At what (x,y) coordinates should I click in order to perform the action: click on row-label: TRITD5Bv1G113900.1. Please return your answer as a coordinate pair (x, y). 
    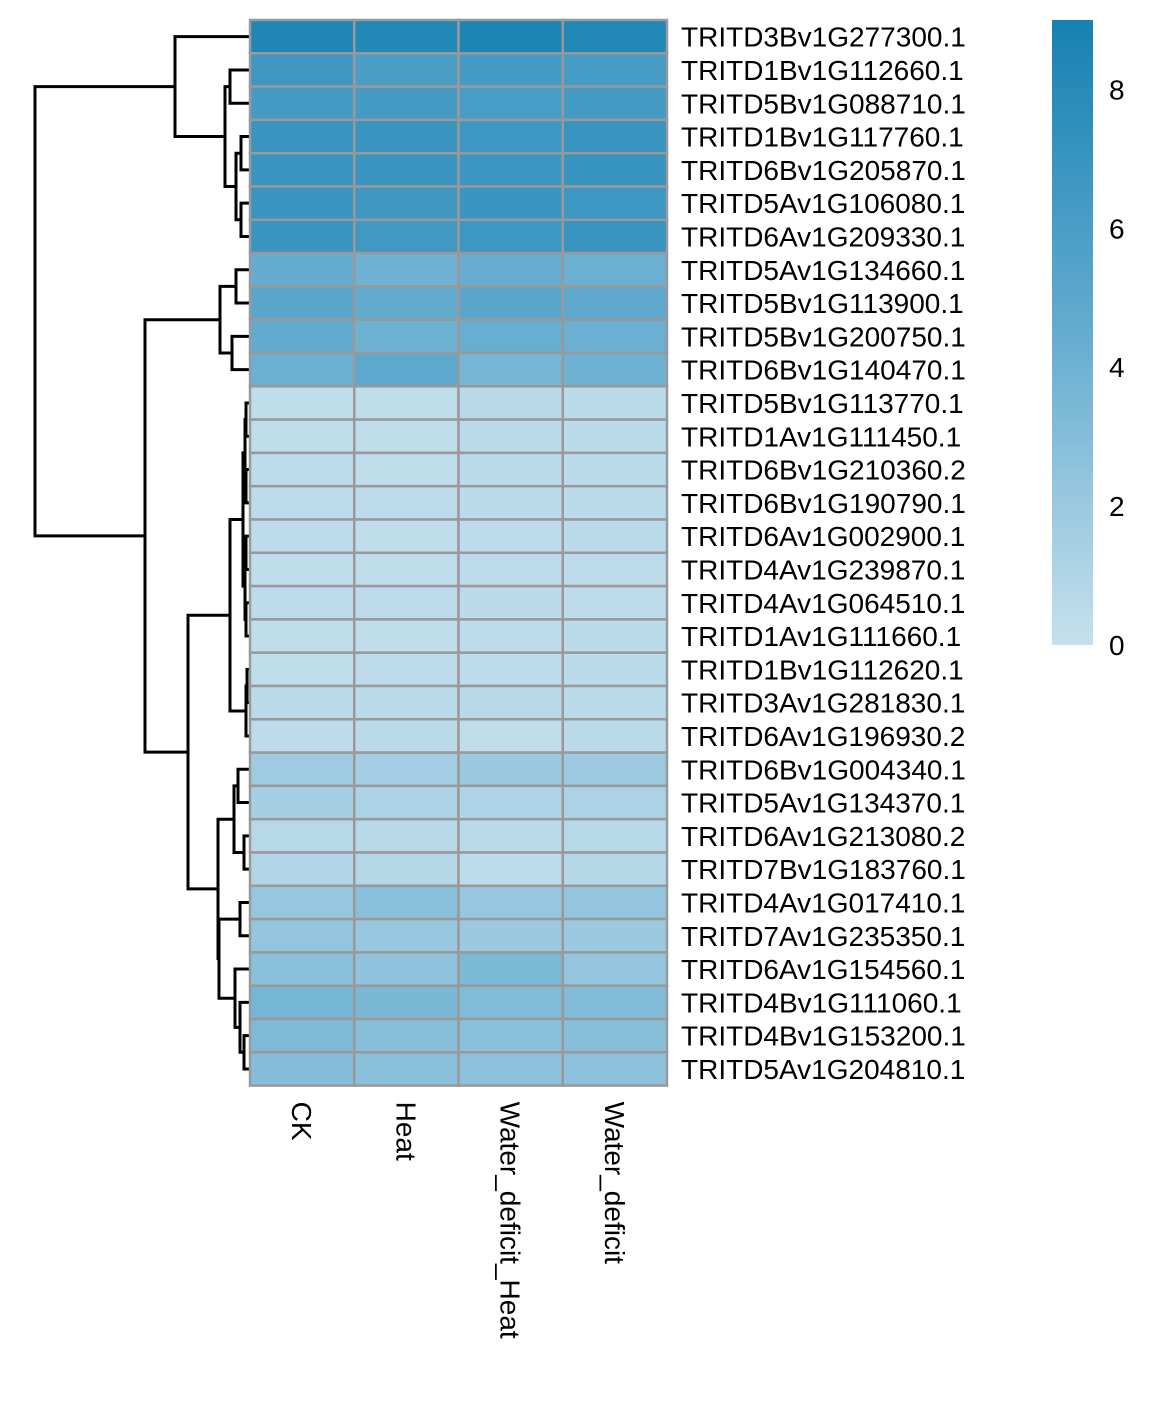
    Looking at the image, I should click on (822, 303).